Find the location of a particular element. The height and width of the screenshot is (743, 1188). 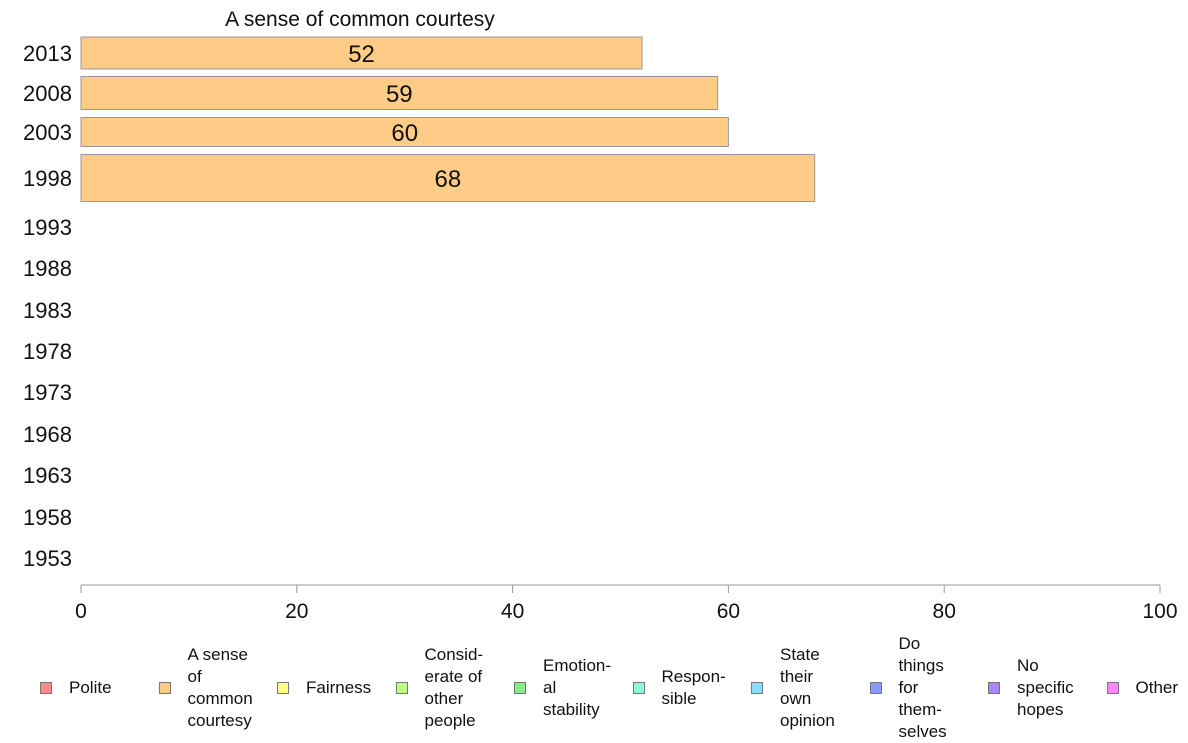

legend-item: Consid-erate of other people is located at coordinates (439, 688).